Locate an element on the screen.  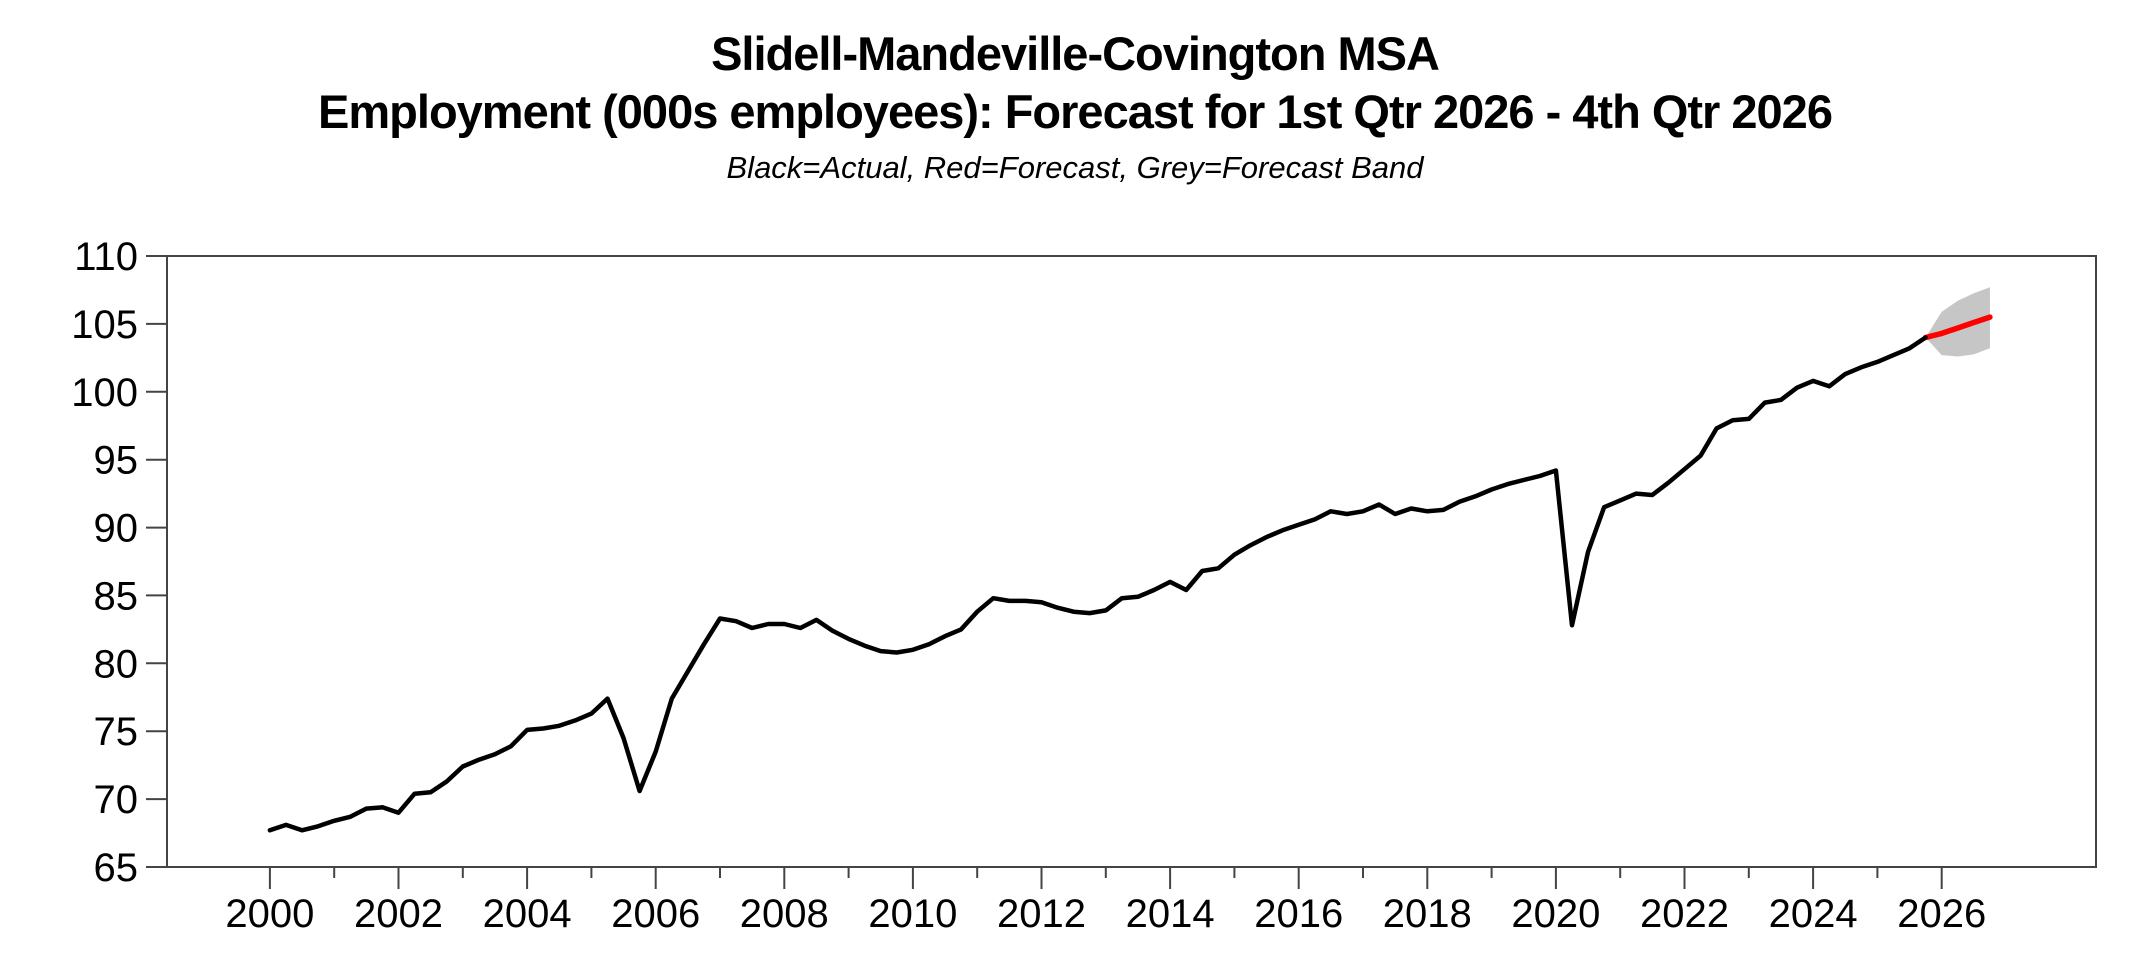
y-tick-label: 75 is located at coordinates (116, 732).